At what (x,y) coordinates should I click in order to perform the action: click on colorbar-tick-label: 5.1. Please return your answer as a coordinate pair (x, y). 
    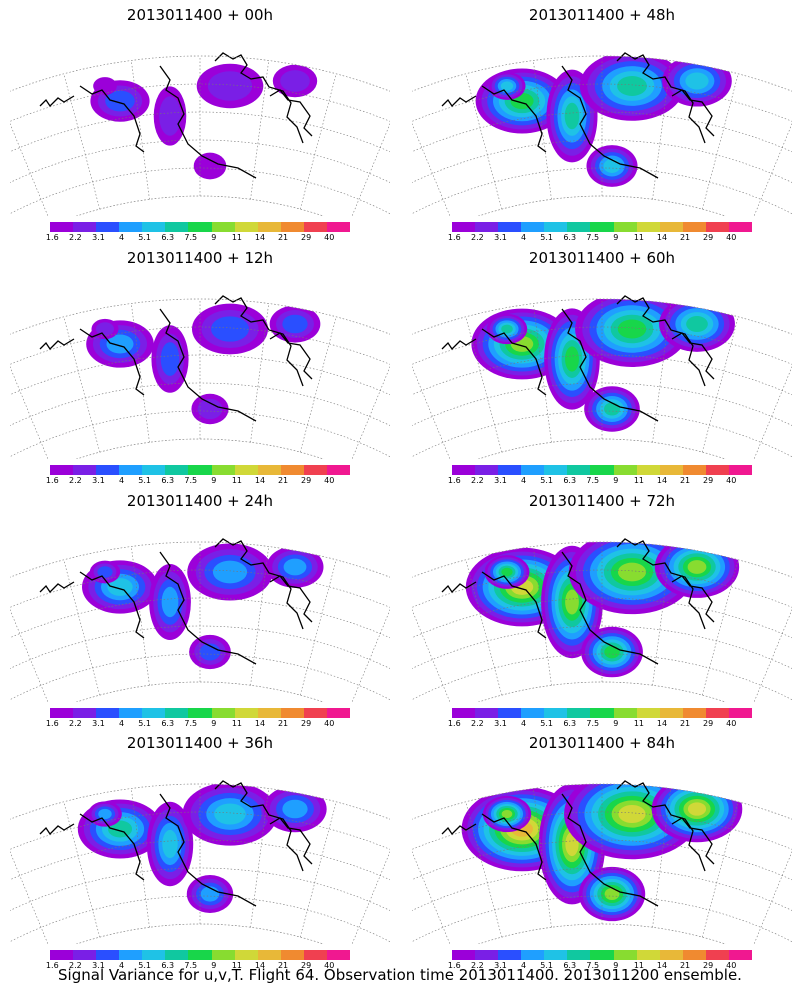
    Looking at the image, I should click on (546, 237).